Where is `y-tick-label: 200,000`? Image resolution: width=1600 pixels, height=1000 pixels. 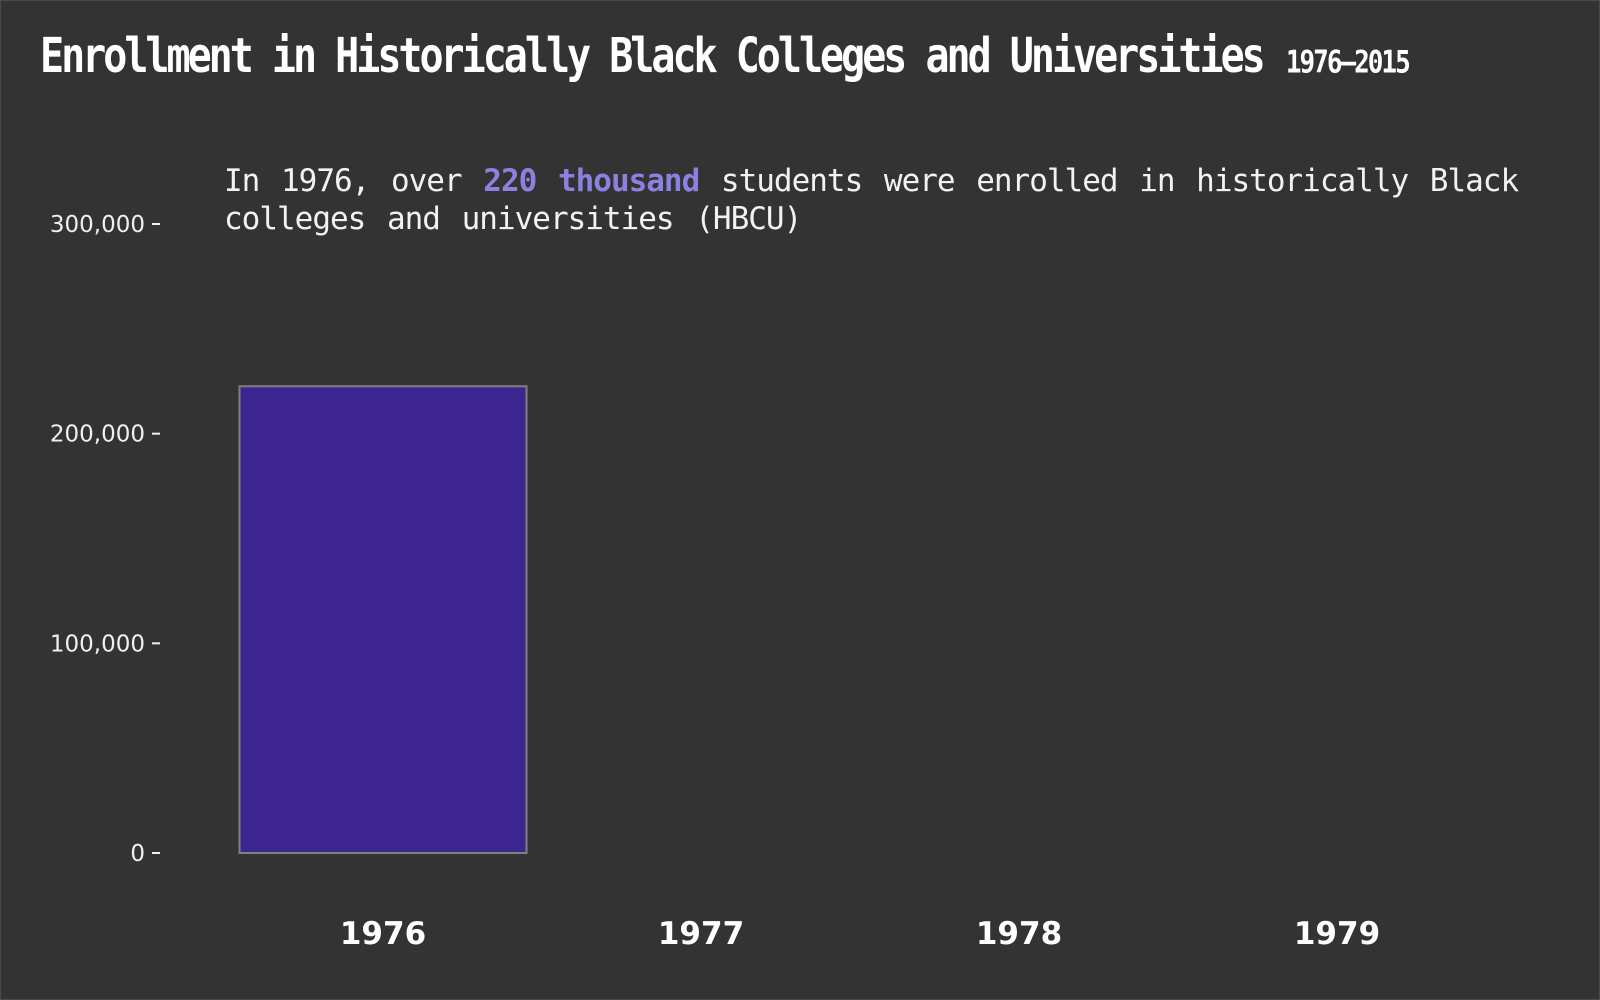 y-tick-label: 200,000 is located at coordinates (97, 435).